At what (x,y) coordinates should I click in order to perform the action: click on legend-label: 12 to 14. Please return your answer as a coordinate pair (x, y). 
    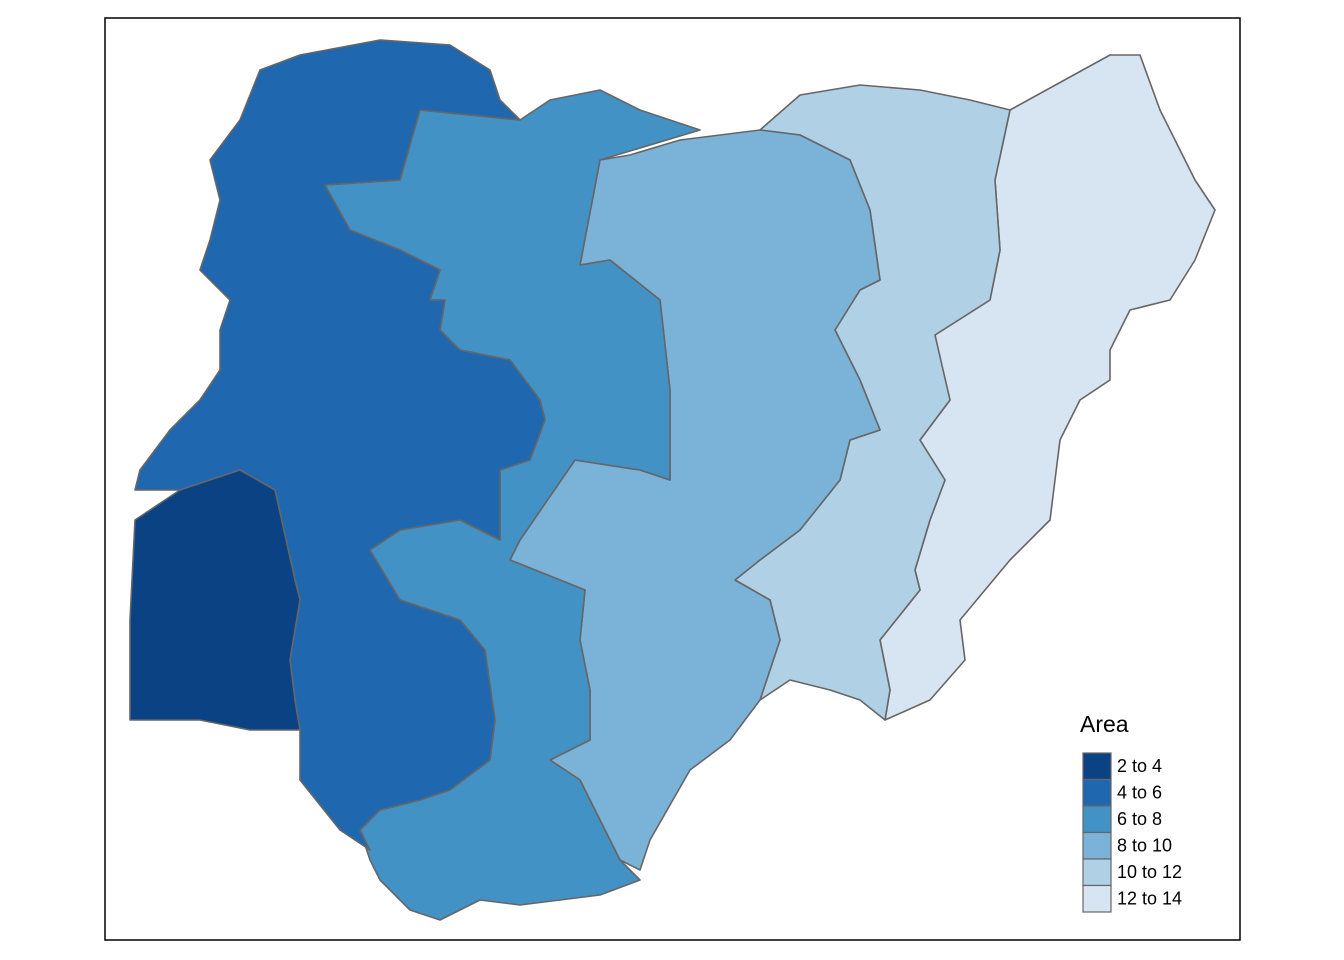
    Looking at the image, I should click on (1149, 898).